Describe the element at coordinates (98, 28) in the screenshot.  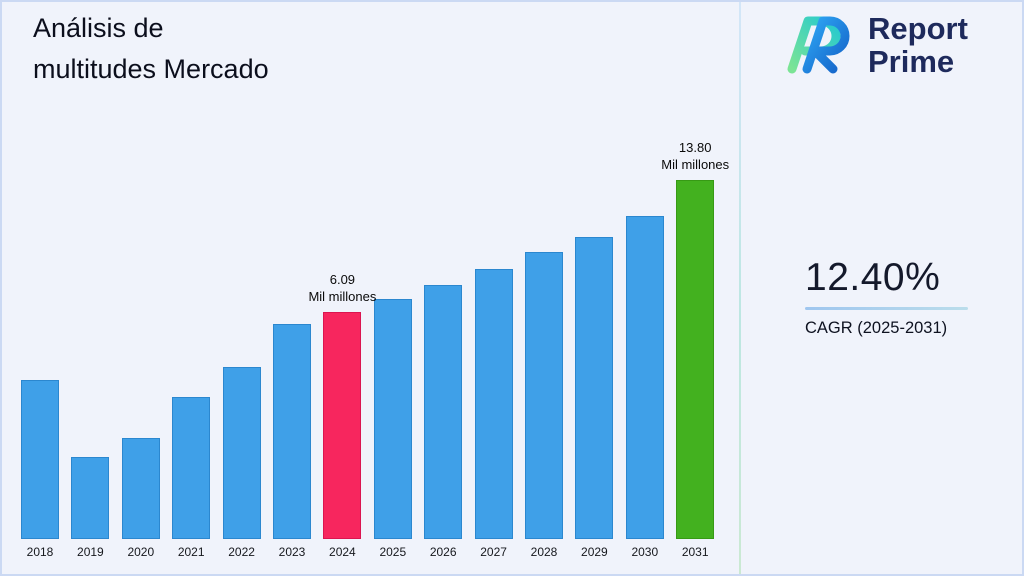
I see `page-title-line1: Análisis de` at that location.